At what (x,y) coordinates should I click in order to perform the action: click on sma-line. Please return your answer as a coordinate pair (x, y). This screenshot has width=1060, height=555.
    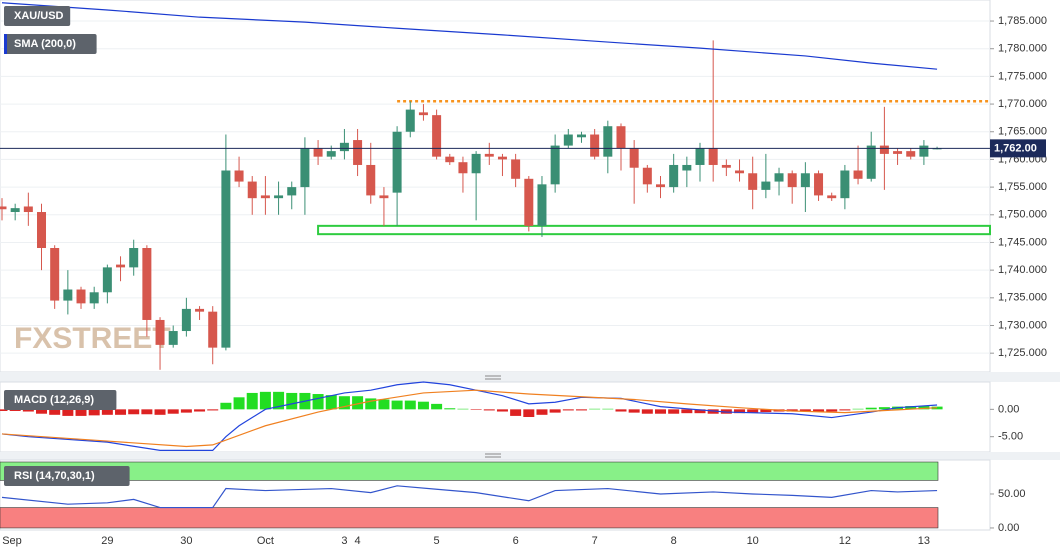
    Looking at the image, I should click on (469, 36).